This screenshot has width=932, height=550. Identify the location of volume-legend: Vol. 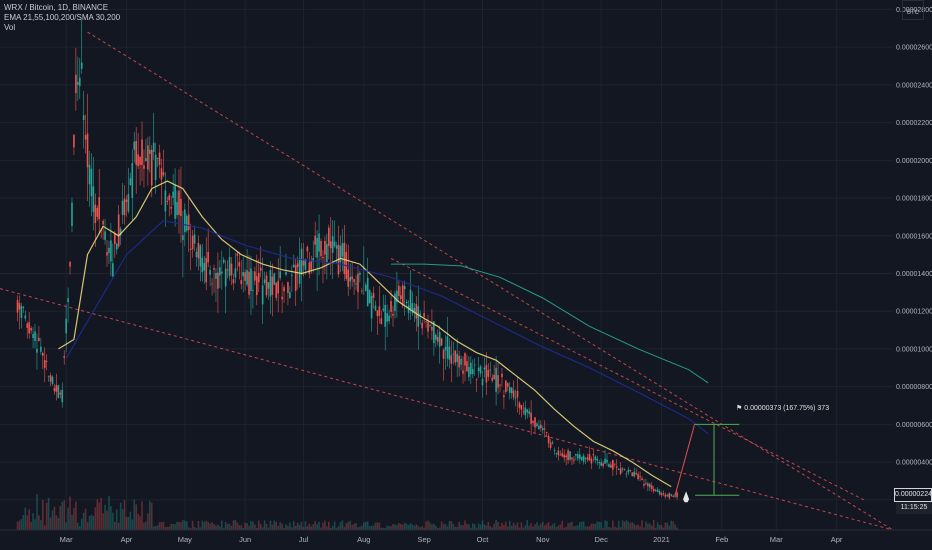
(10, 27).